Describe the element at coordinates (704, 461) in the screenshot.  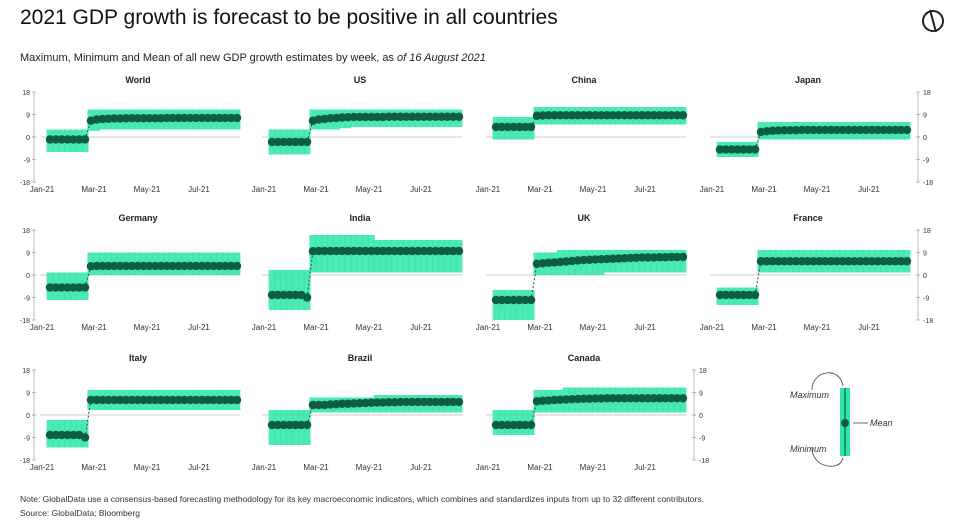
I see `y-tick-label: -18` at that location.